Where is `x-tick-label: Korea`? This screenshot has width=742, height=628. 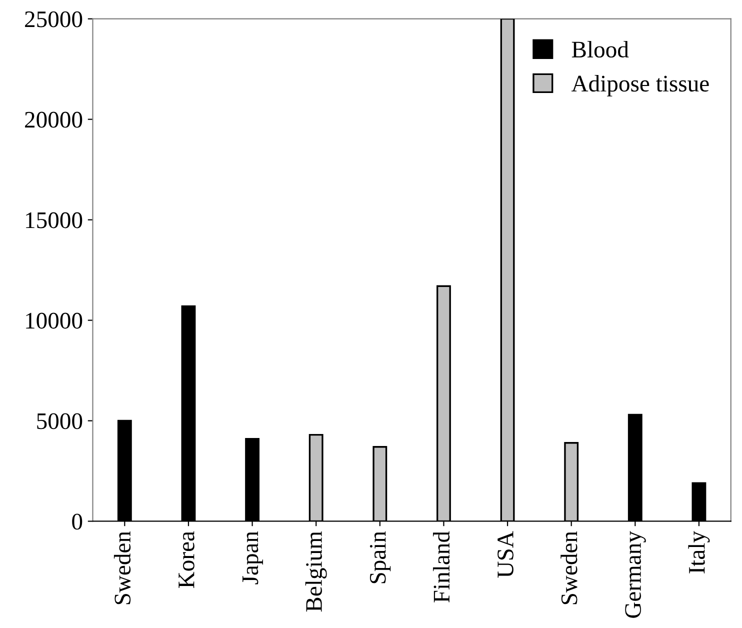 x-tick-label: Korea is located at coordinates (186, 559).